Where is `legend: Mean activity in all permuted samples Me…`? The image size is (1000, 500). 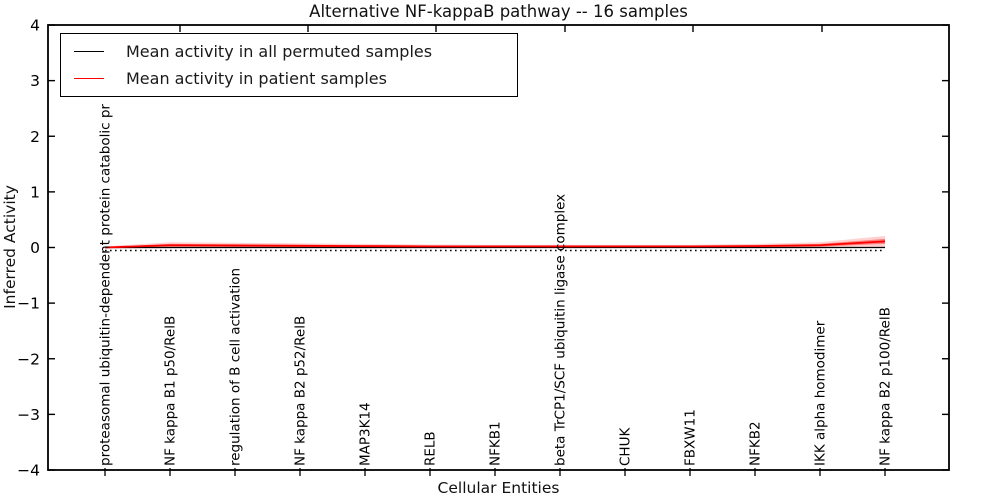 legend: Mean activity in all permuted samples Me… is located at coordinates (289, 65).